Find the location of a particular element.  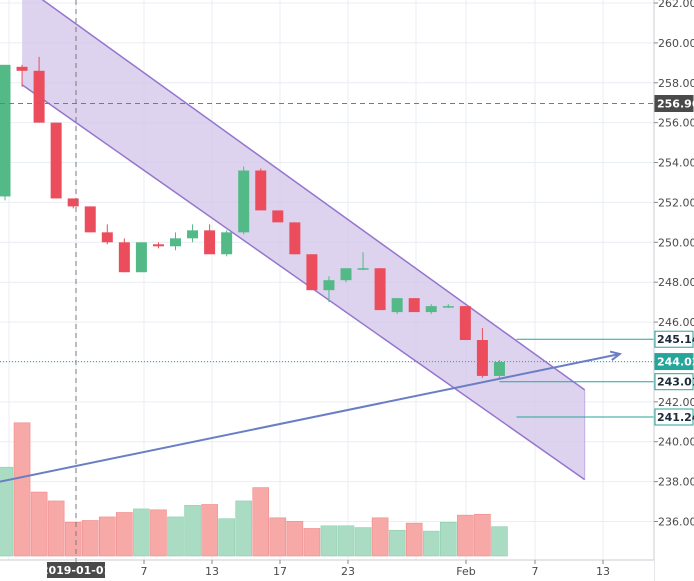

price-tick-label: 258.00 is located at coordinates (676, 83).